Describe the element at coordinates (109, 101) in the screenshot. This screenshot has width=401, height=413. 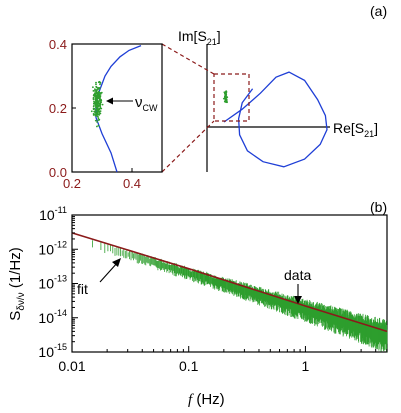
I see `nu-cw-arrowhead` at that location.